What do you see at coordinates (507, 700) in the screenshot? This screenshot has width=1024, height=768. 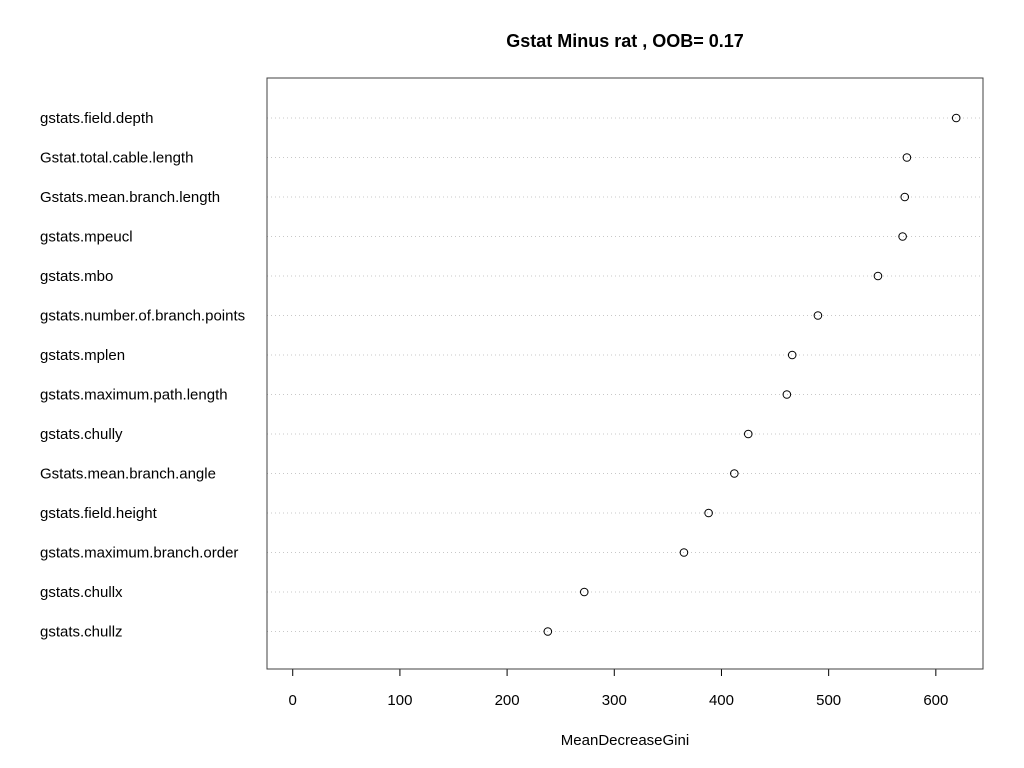 I see `x-tick-label: 200` at bounding box center [507, 700].